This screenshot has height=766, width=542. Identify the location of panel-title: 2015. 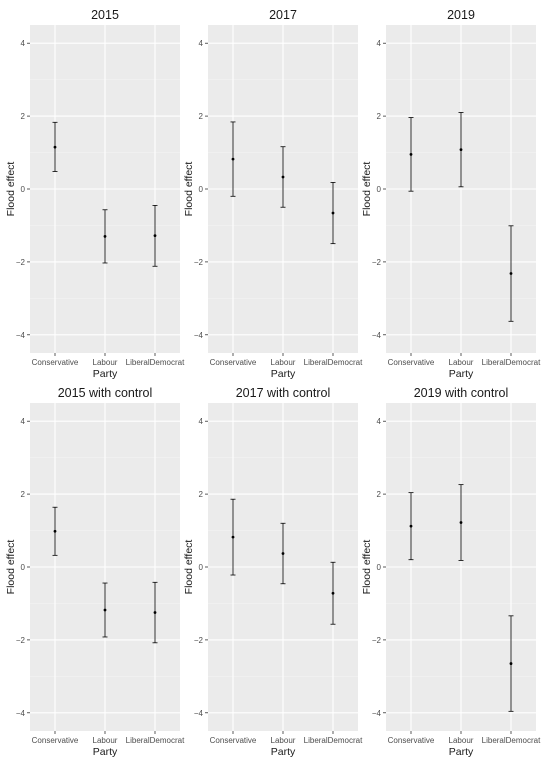
(105, 15).